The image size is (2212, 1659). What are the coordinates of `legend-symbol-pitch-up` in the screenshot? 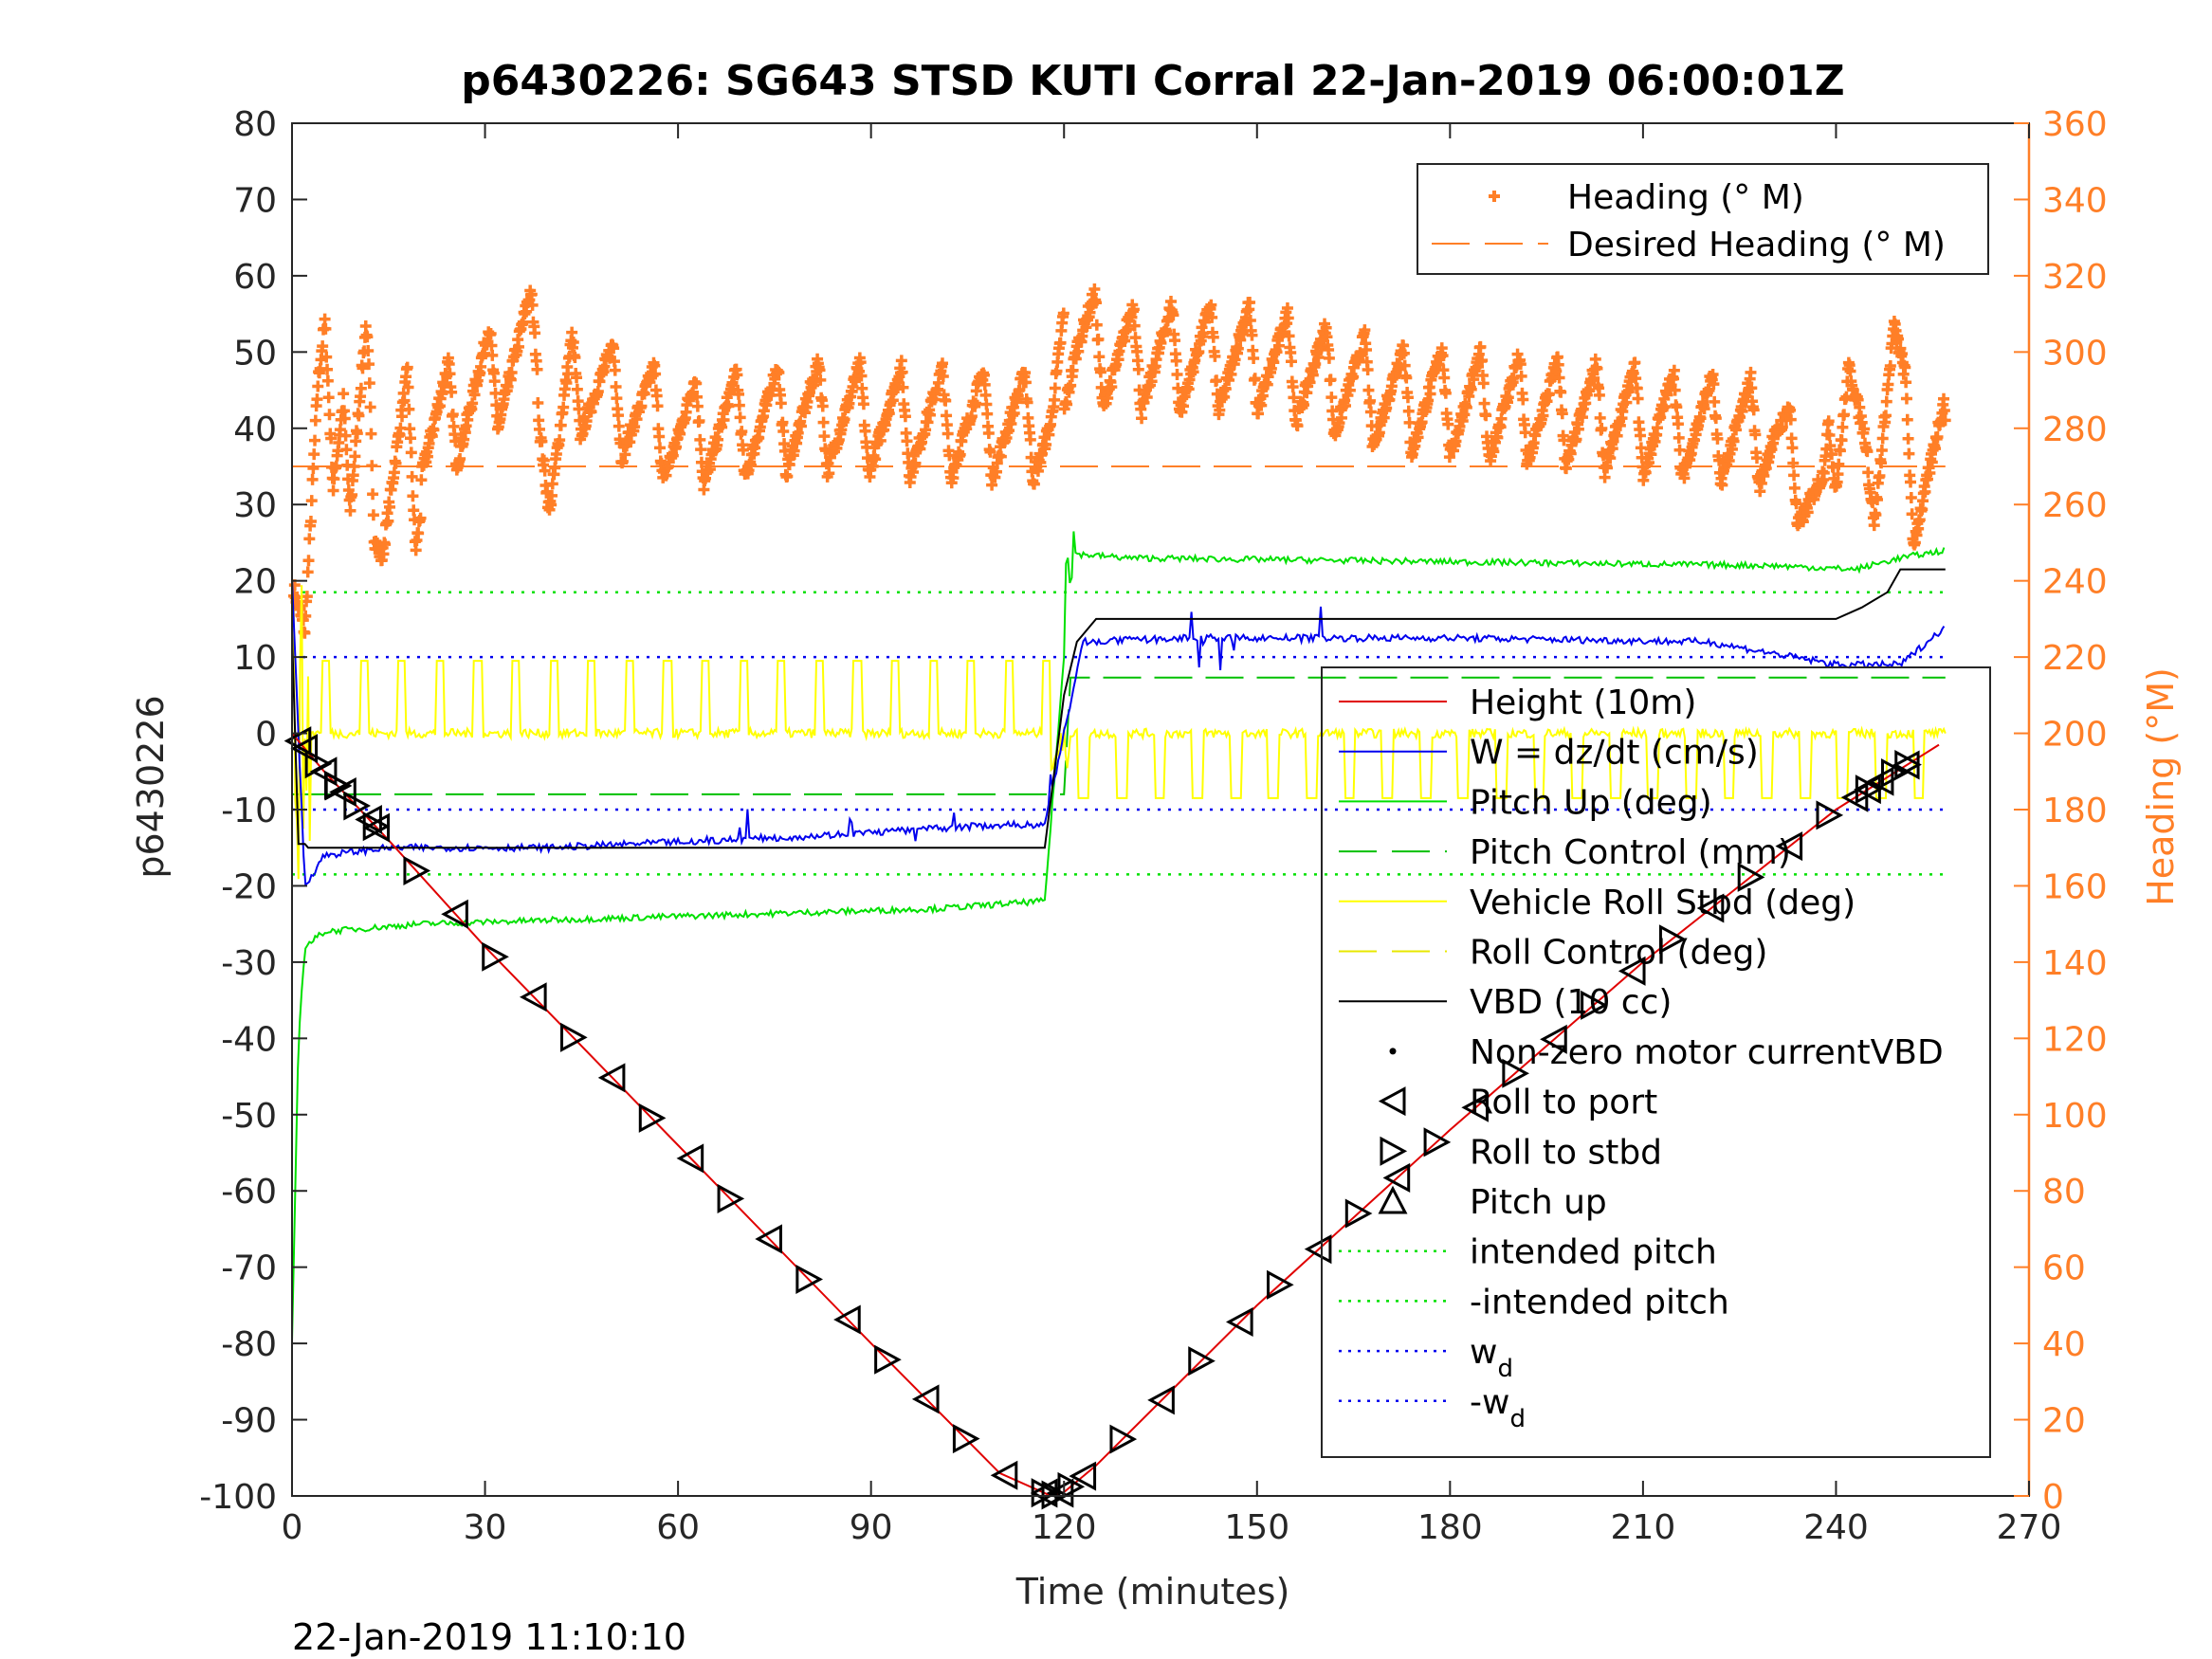 It's located at (1393, 1199).